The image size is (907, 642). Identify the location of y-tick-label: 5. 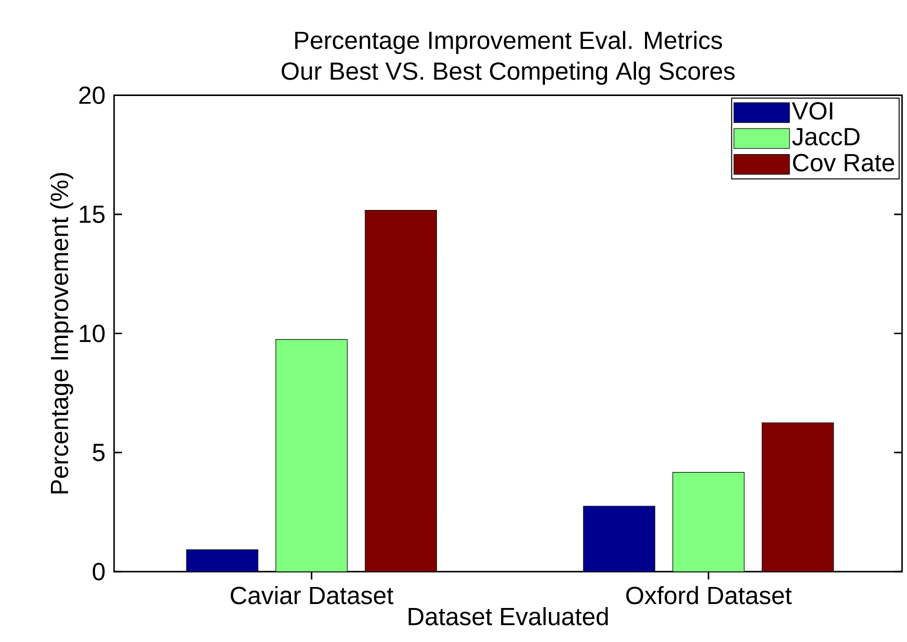
(98, 453).